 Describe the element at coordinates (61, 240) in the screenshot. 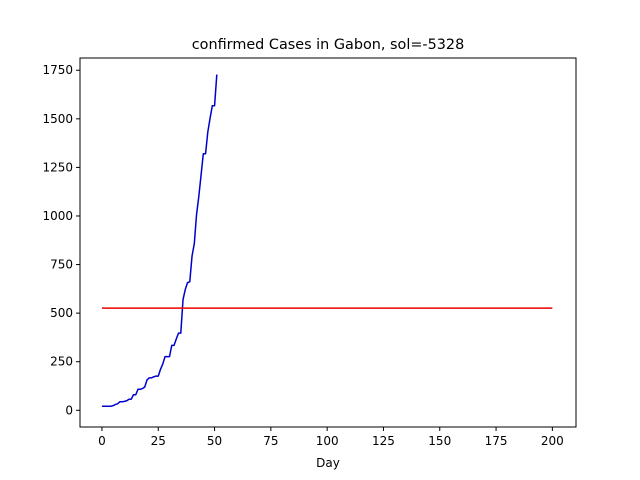

I see `y-axis-ticks: 0 250 500 750 1000 1250 1500 1750` at that location.